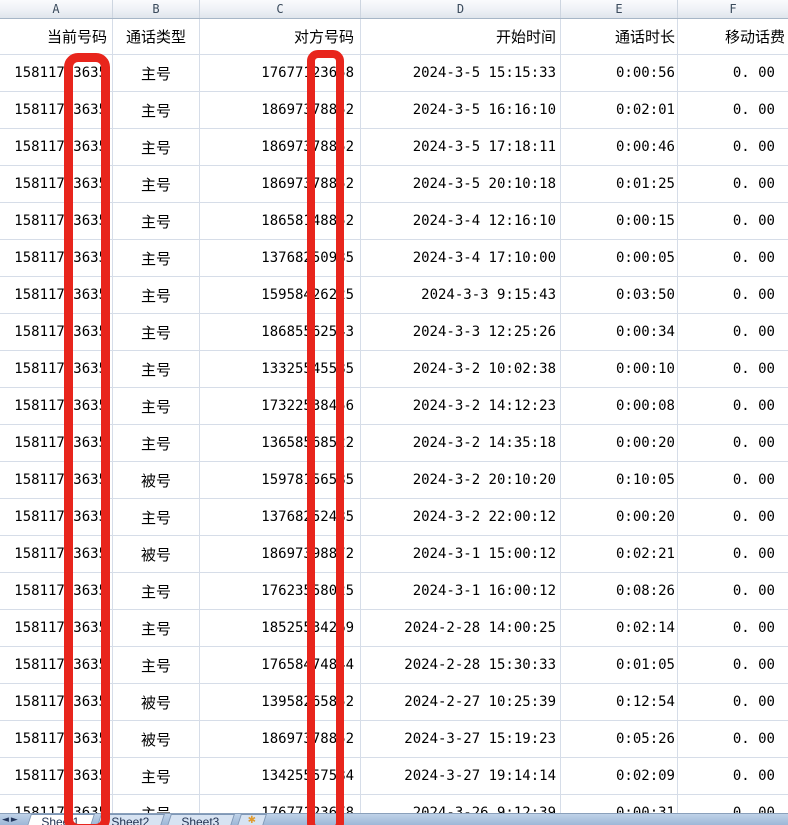  I want to click on duration-cell: 0:00:10, so click(619, 369).